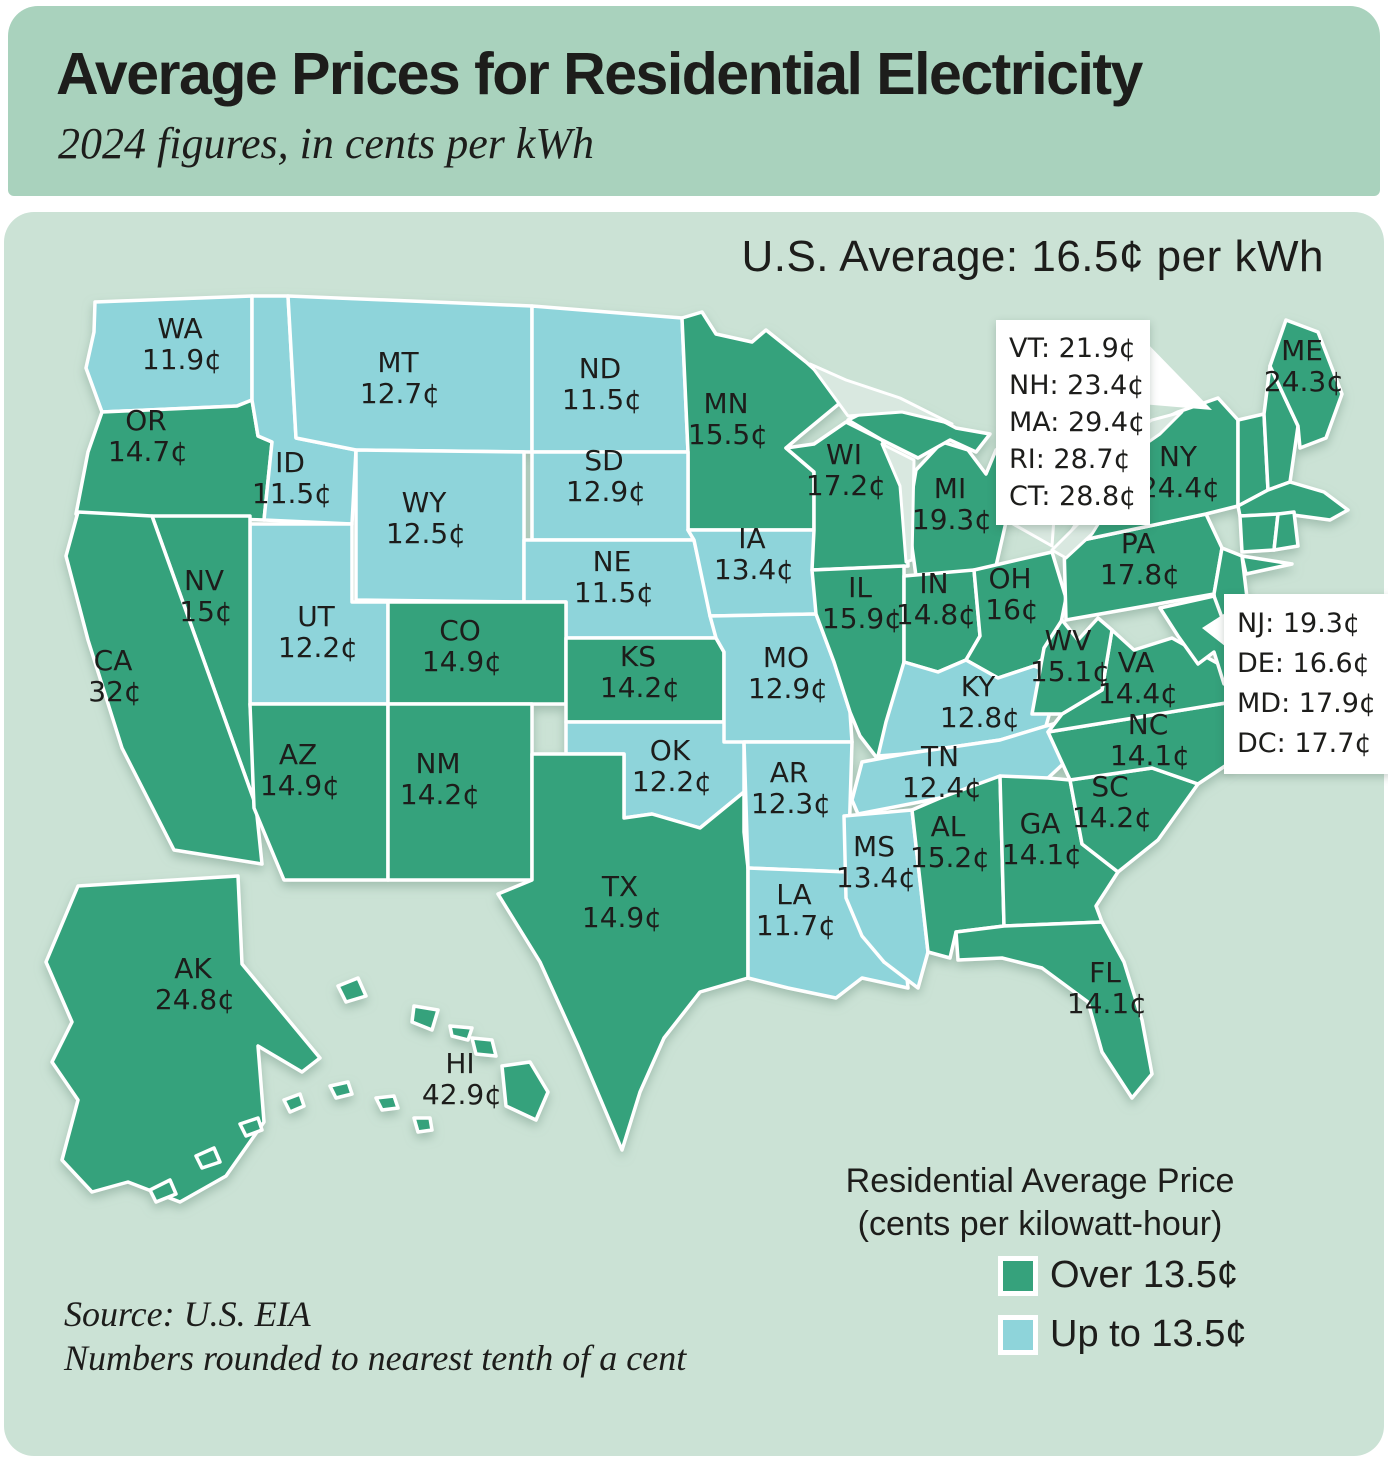 This screenshot has height=1462, width=1388. I want to click on state-label-WY: WY 12.5¢, so click(426, 518).